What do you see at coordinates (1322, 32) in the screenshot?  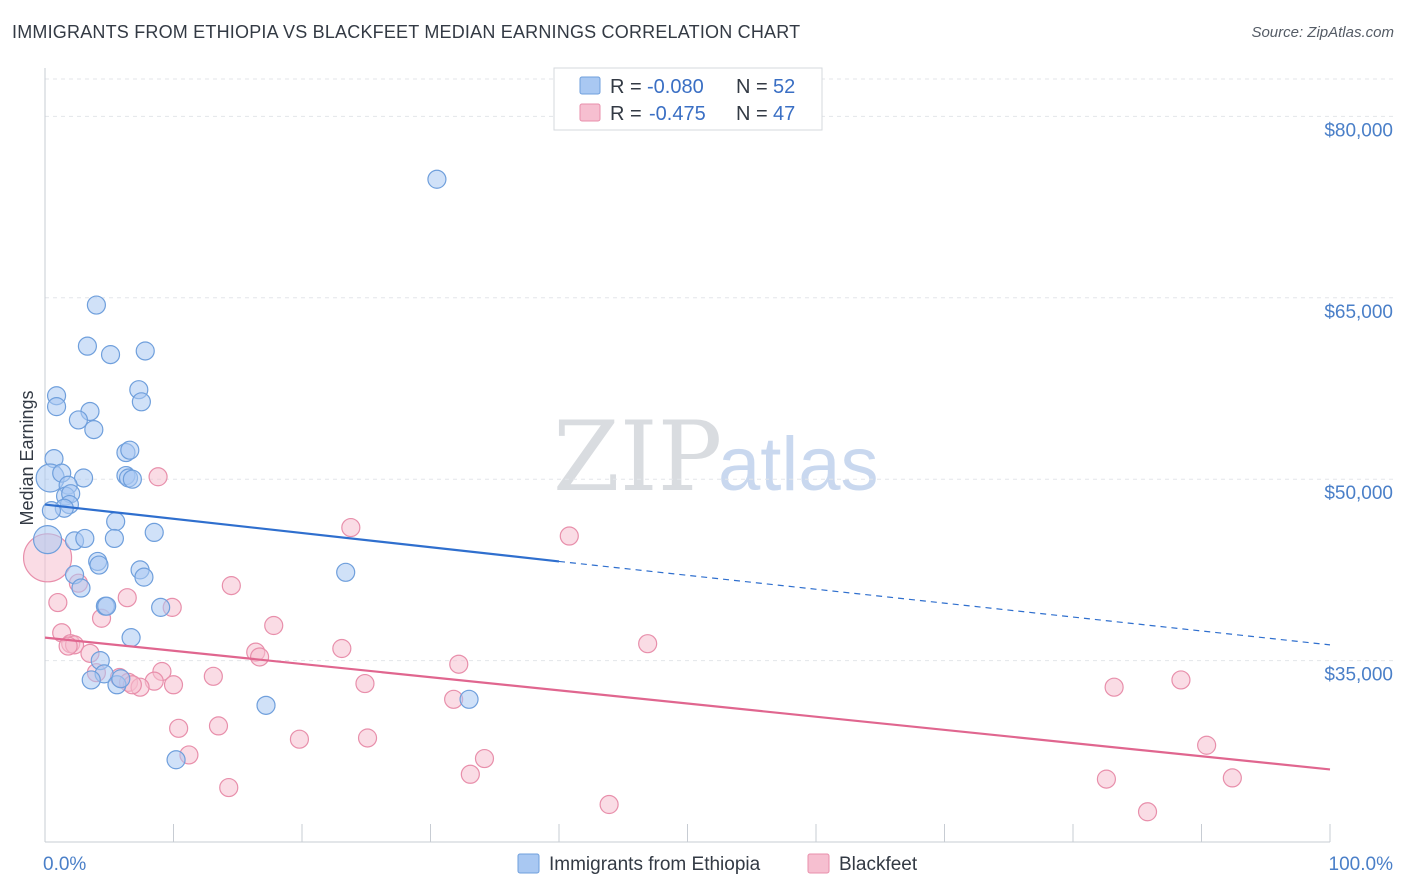 I see `source-label: Source: ZipAtlas.com` at bounding box center [1322, 32].